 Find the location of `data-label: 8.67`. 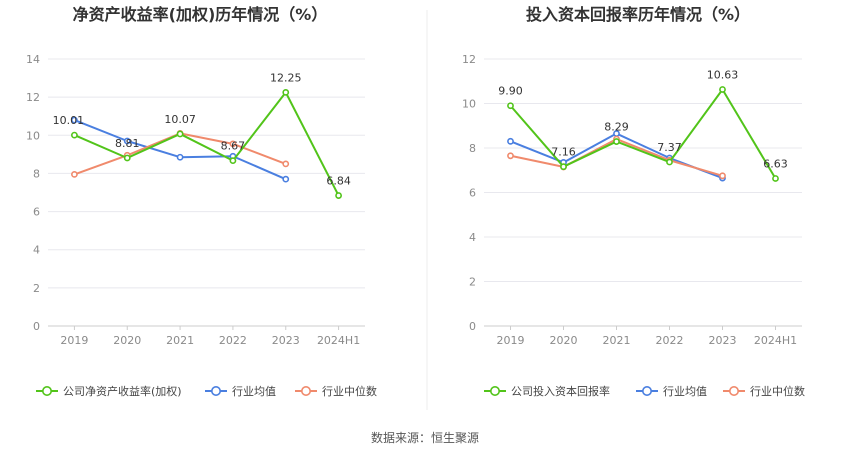

data-label: 8.67 is located at coordinates (233, 146).